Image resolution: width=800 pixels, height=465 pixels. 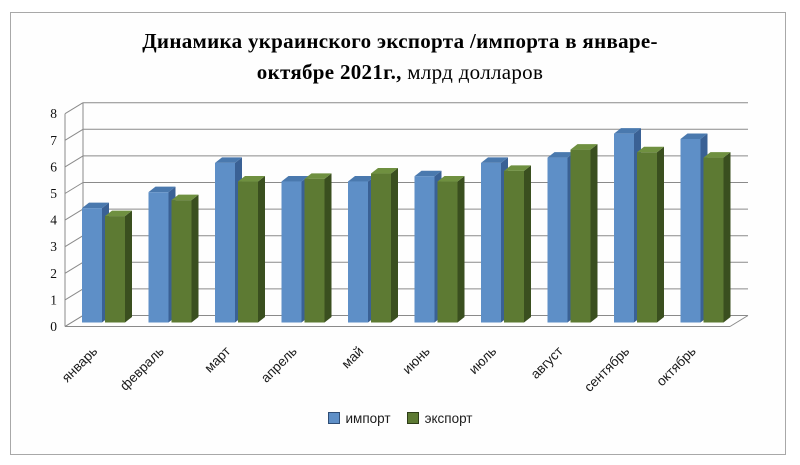 I want to click on import-color-swatch, so click(x=333, y=418).